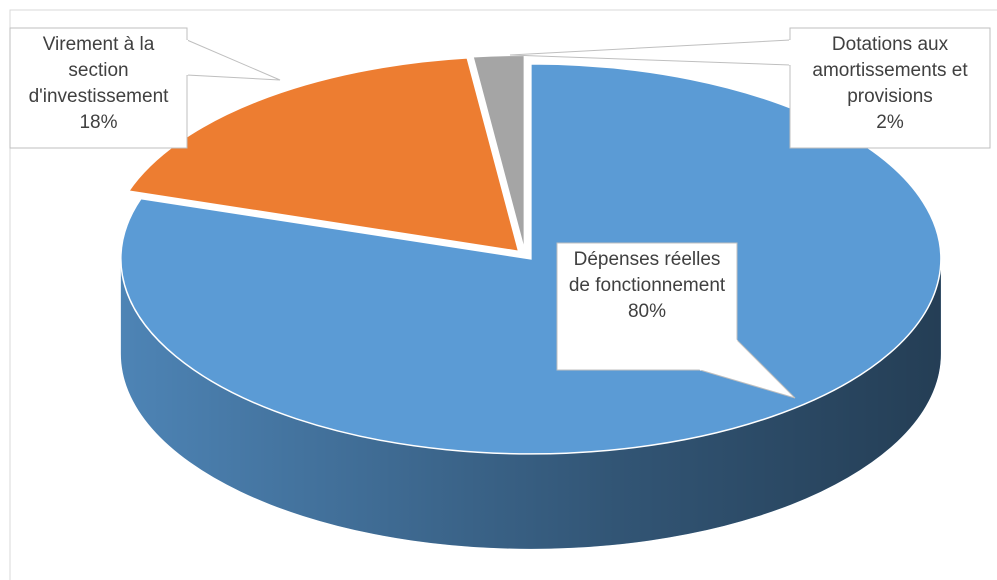 This screenshot has height=580, width=997. What do you see at coordinates (647, 311) in the screenshot?
I see `value-label: 80%` at bounding box center [647, 311].